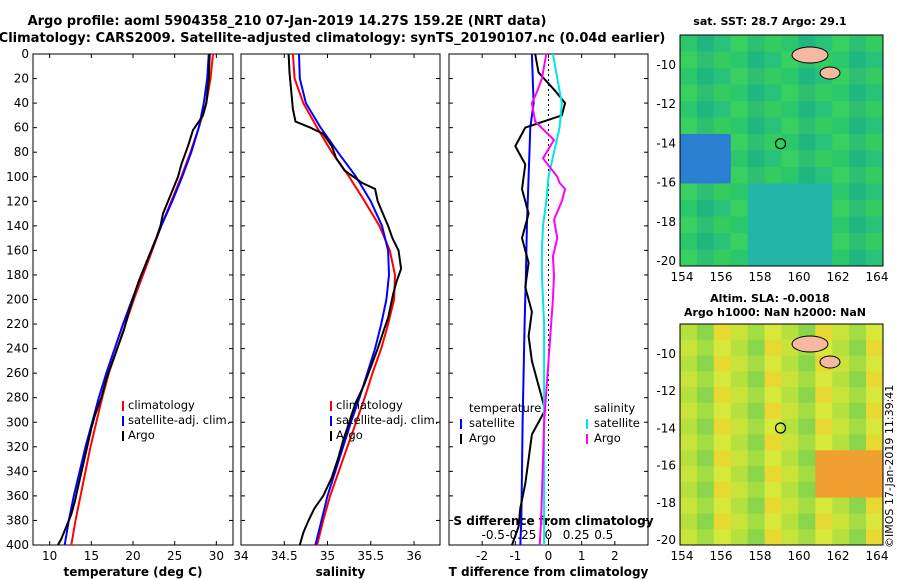 This screenshot has width=900, height=580. What do you see at coordinates (17, 177) in the screenshot?
I see `depth-tick-label: 100` at bounding box center [17, 177].